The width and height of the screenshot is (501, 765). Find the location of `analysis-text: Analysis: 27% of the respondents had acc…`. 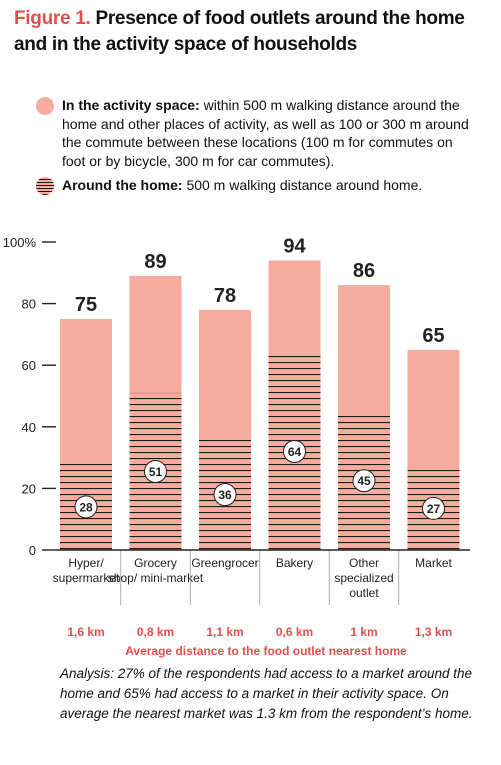

analysis-text: Analysis: 27% of the respondents had acc… is located at coordinates (266, 693).